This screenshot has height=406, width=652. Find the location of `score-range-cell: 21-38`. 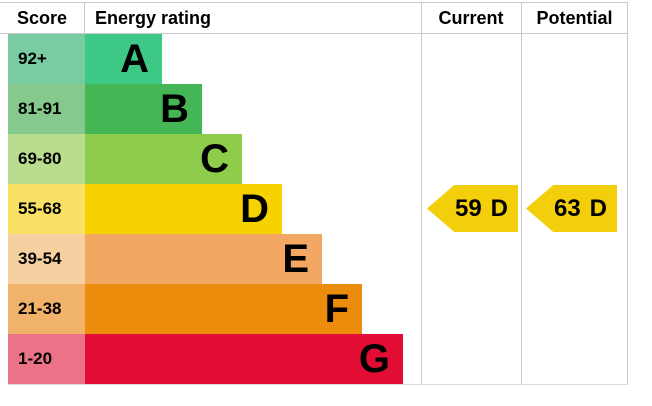

score-range-cell: 21-38 is located at coordinates (46, 309).